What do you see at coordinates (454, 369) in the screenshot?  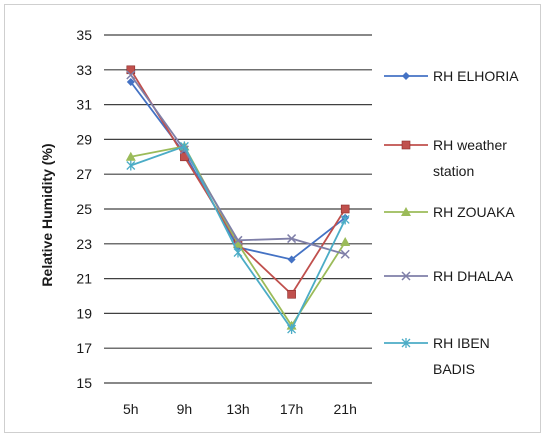 I see `legend-label: BADIS` at bounding box center [454, 369].